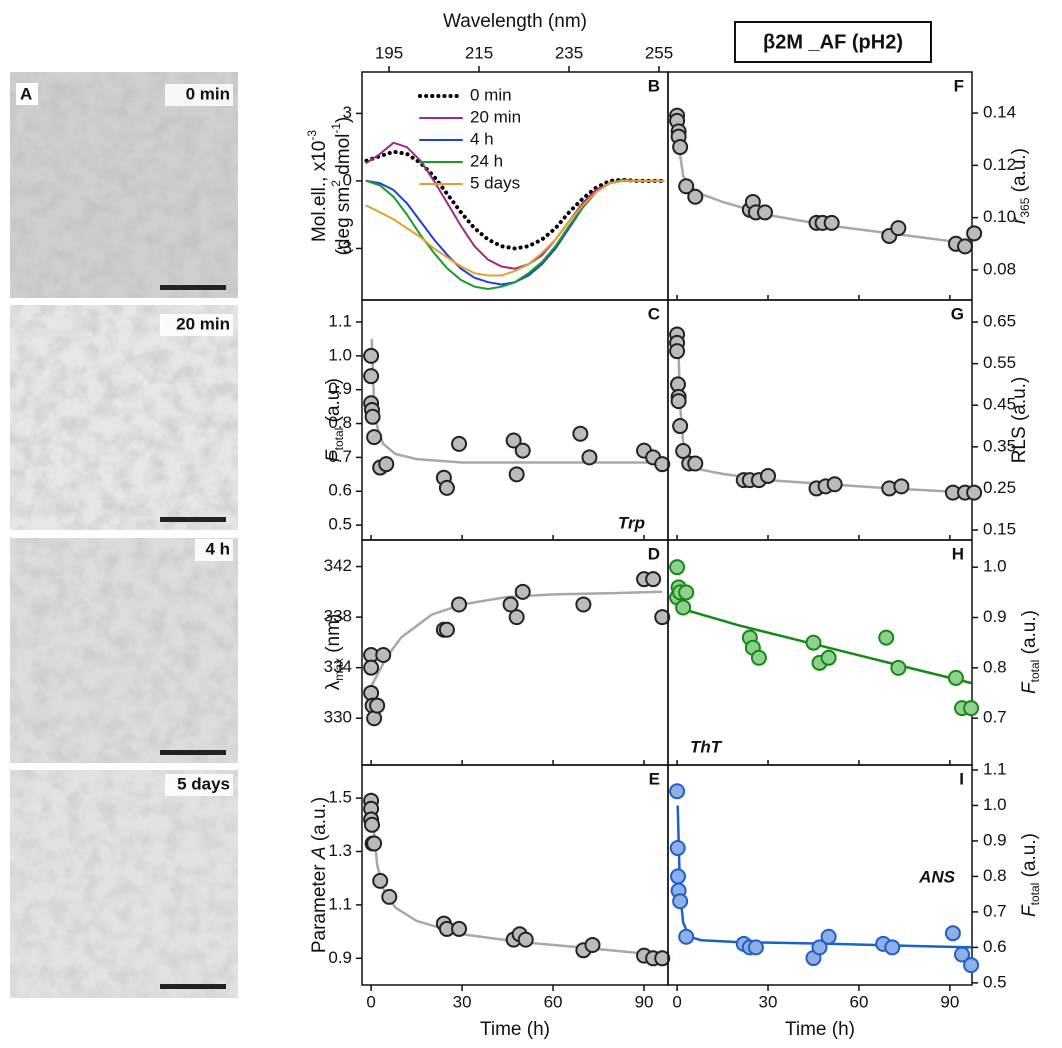  I want to click on y-axis-label: (deg sm2 dmol-1), so click(341, 186).